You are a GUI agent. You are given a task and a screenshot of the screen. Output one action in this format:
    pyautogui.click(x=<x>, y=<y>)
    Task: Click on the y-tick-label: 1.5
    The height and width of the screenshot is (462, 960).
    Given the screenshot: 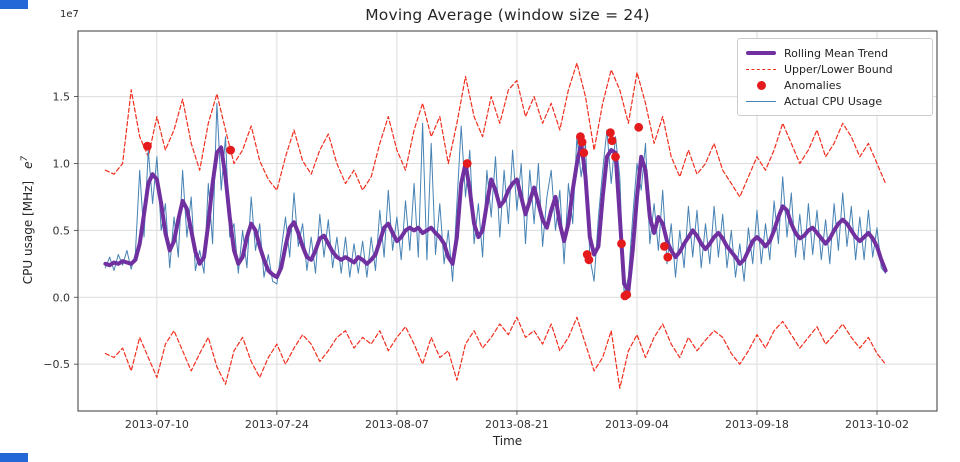 What is the action you would take?
    pyautogui.click(x=62, y=97)
    